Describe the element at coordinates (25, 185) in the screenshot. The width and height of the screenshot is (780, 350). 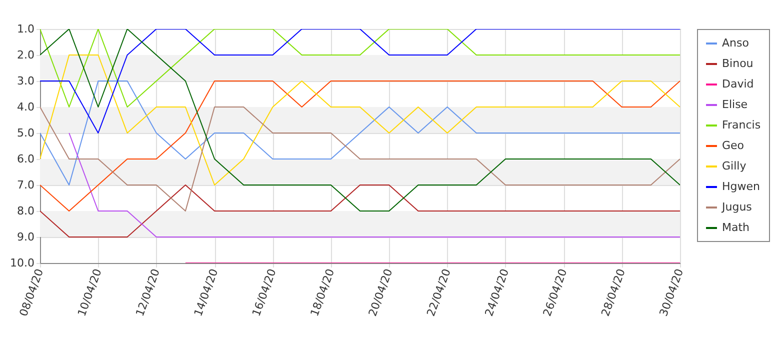
I see `y-tick-label: 7.0` at that location.